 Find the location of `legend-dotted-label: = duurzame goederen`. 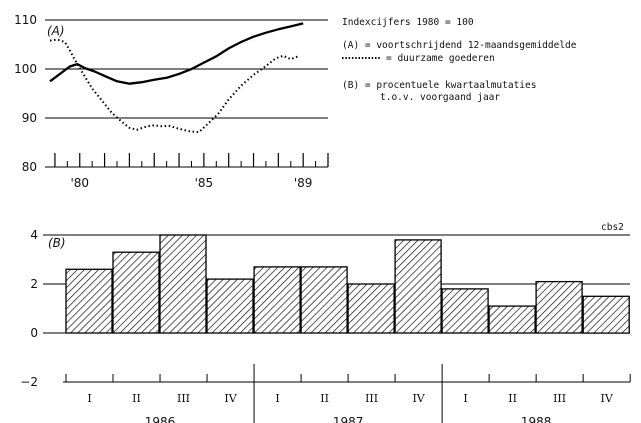

legend-dotted-label: = duurzame goederen is located at coordinates (440, 58).